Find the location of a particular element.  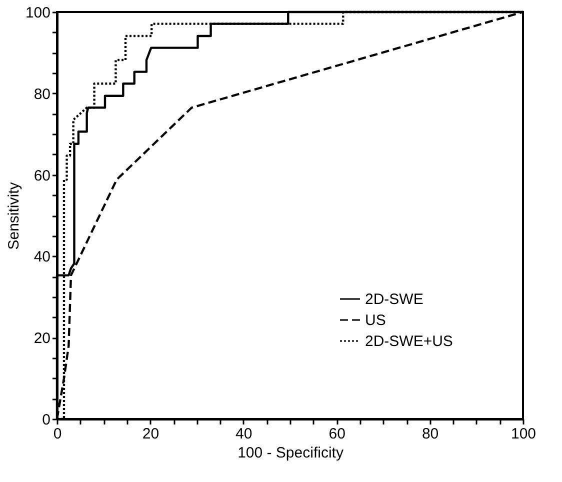

y-tick-label: 80 is located at coordinates (42, 94).